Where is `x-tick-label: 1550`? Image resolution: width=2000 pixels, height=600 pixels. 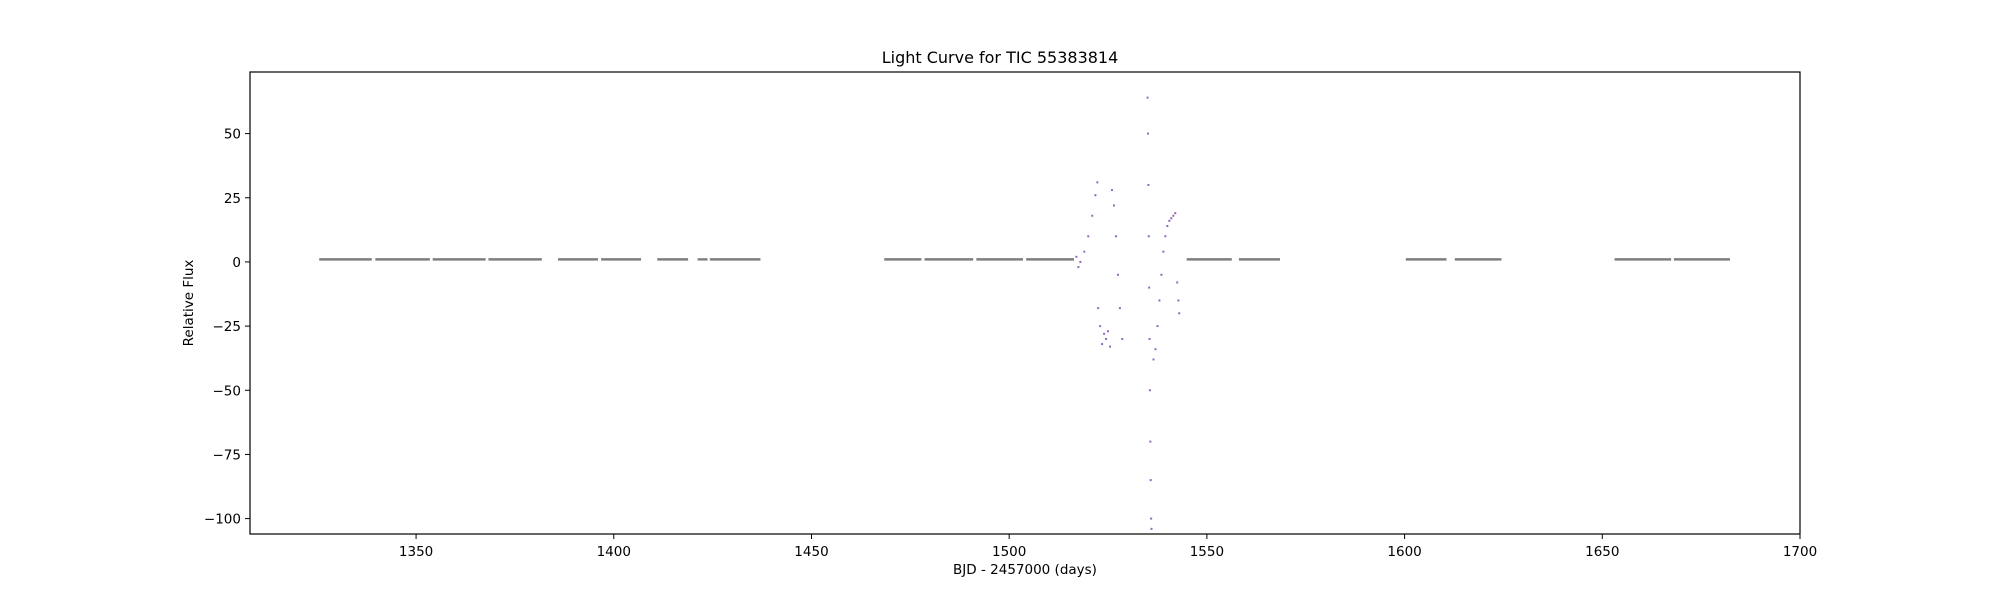
x-tick-label: 1550 is located at coordinates (1207, 552).